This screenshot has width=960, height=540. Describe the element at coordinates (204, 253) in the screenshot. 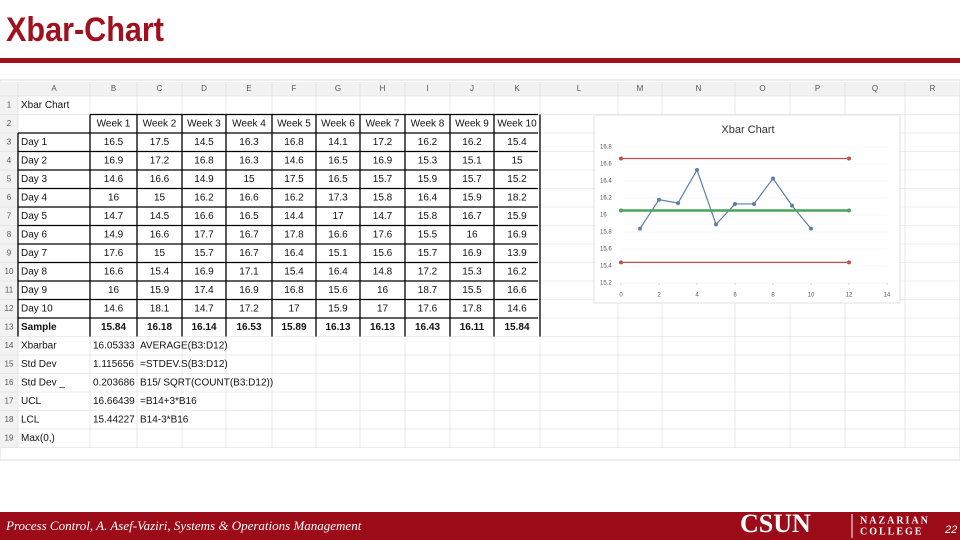

I see `day-value: 15.7` at that location.